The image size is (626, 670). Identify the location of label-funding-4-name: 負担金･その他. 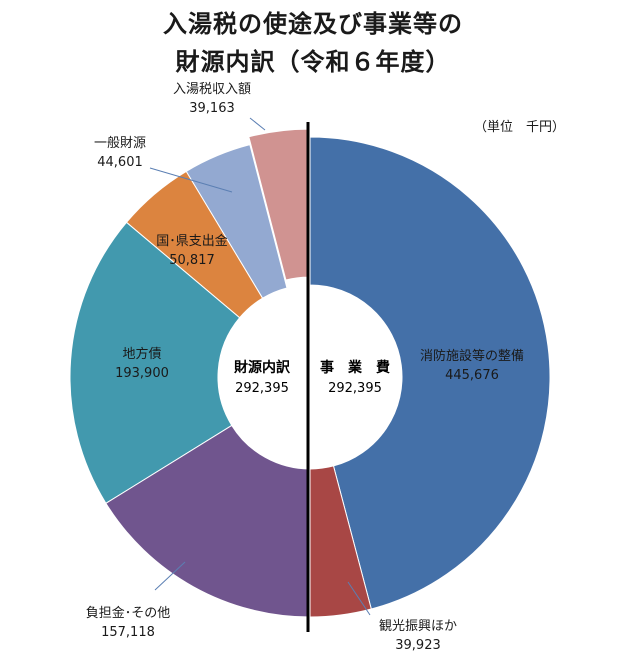
(128, 613).